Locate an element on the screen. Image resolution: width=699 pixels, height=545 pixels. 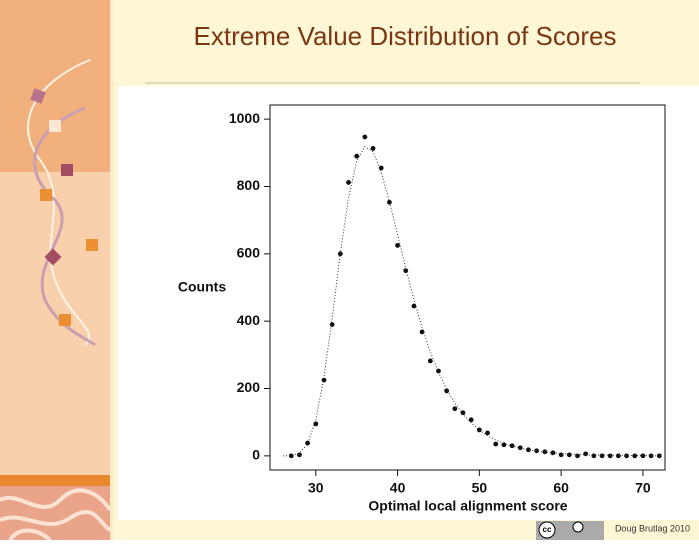
x-tick-label: 30 is located at coordinates (316, 488).